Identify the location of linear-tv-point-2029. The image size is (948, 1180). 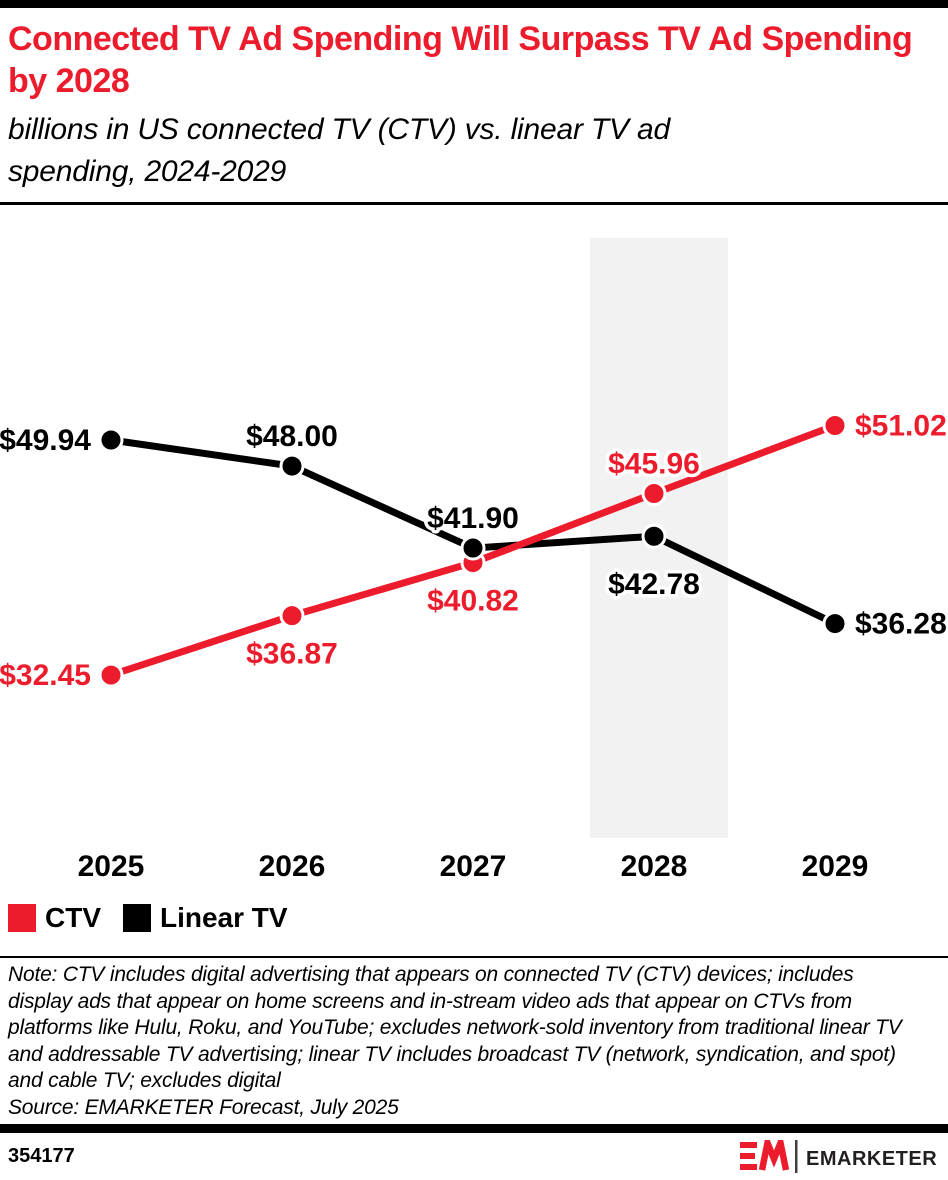
(835, 624).